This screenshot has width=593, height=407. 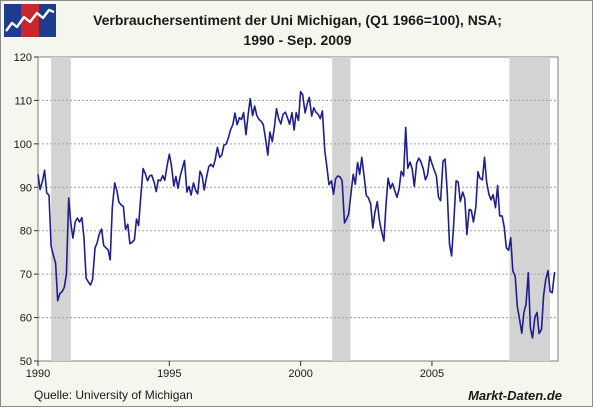 What do you see at coordinates (23, 101) in the screenshot?
I see `y-tick-label: 110` at bounding box center [23, 101].